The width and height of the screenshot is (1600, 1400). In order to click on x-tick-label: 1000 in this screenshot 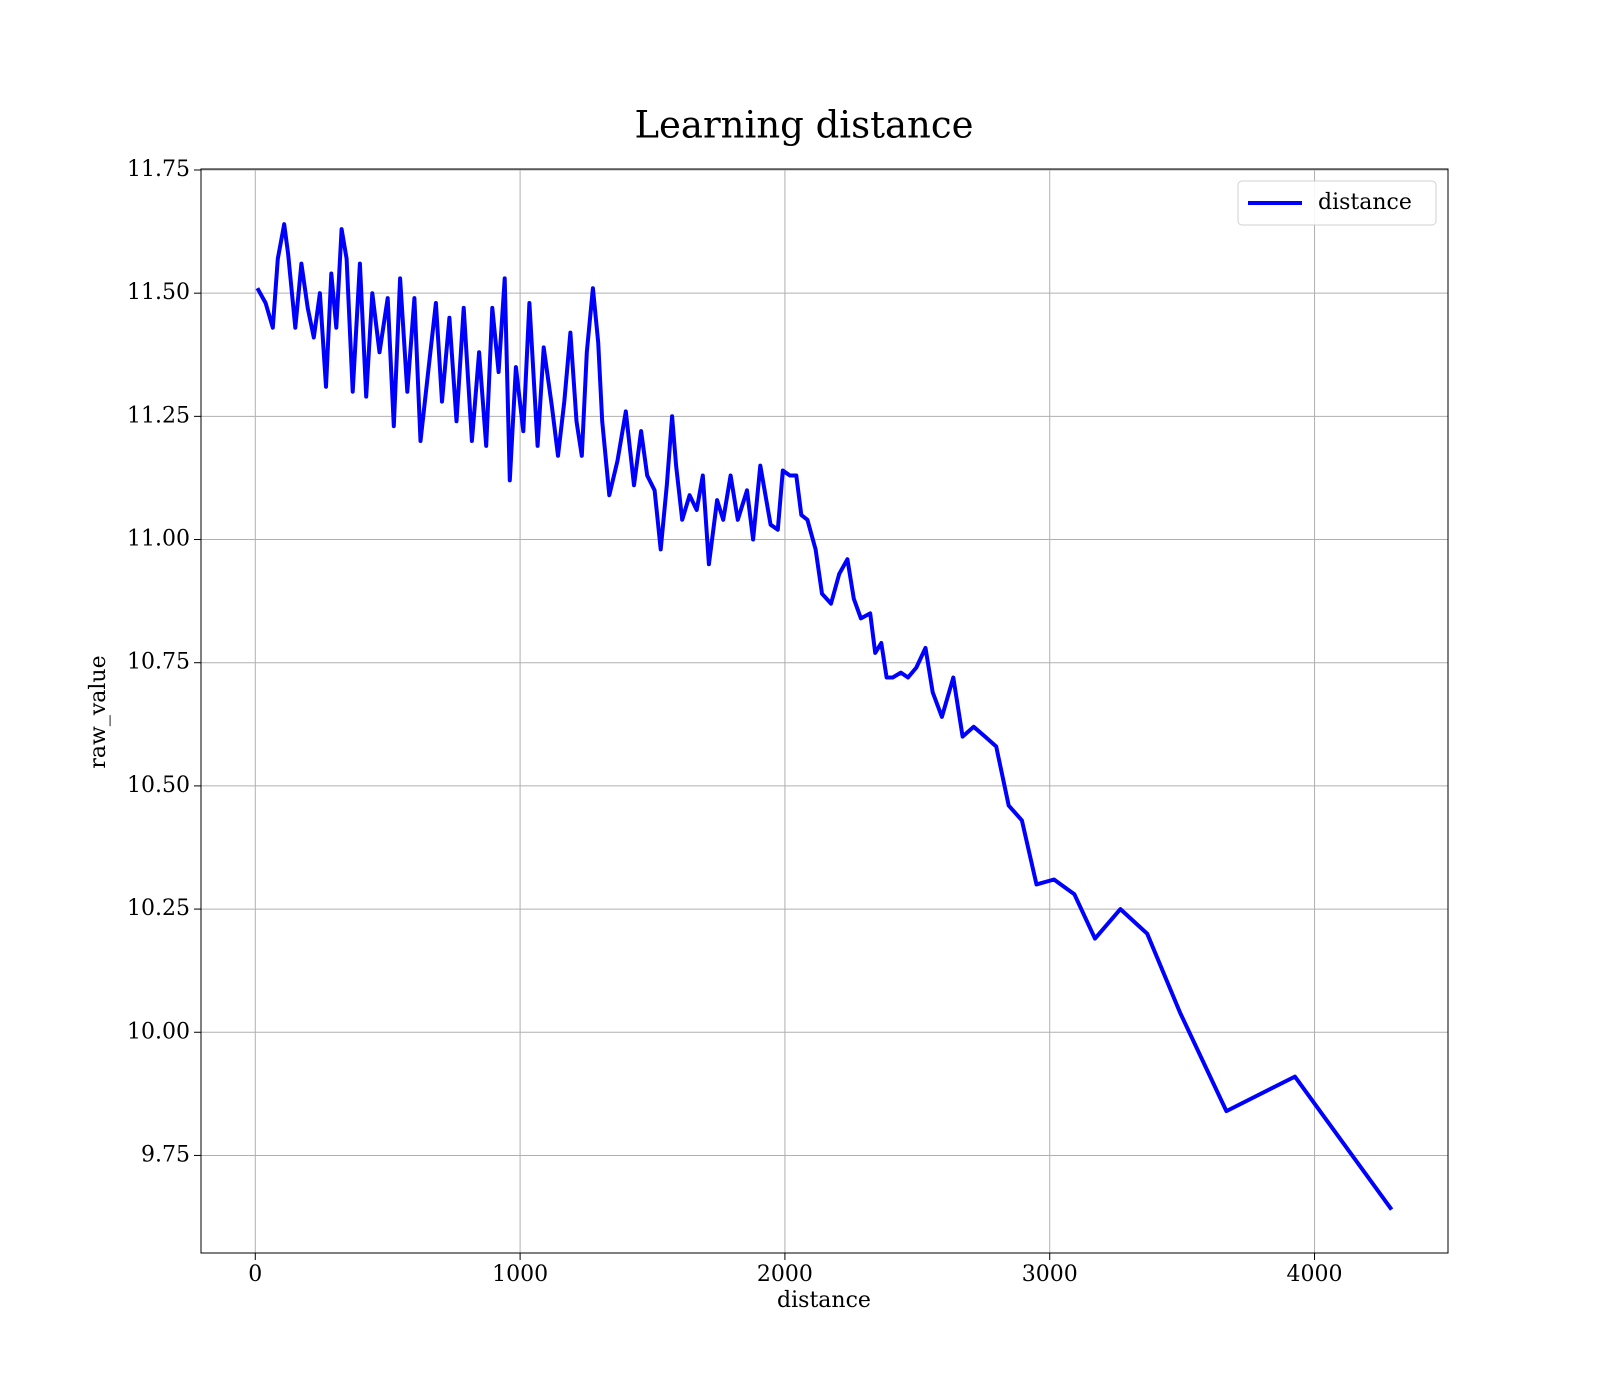, I will do `click(520, 1274)`.